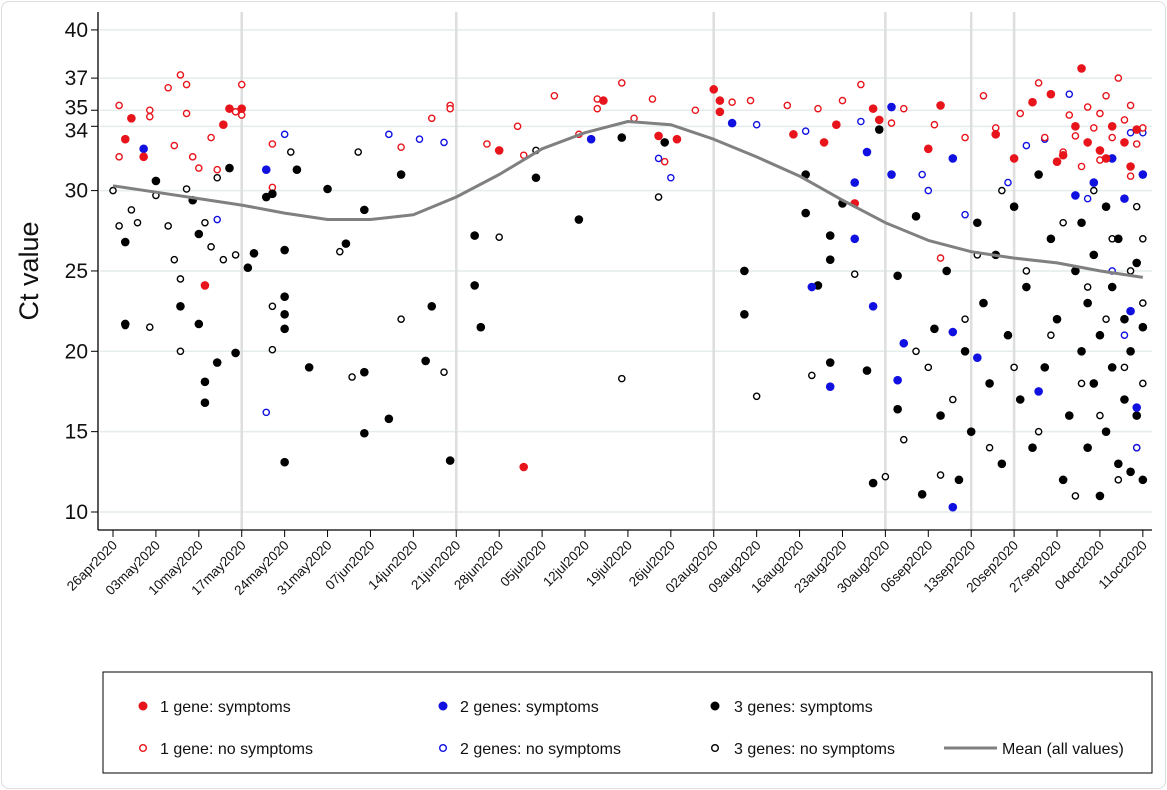 The image size is (1167, 790). I want to click on x-tick-label: 05jul2020, so click(523, 564).